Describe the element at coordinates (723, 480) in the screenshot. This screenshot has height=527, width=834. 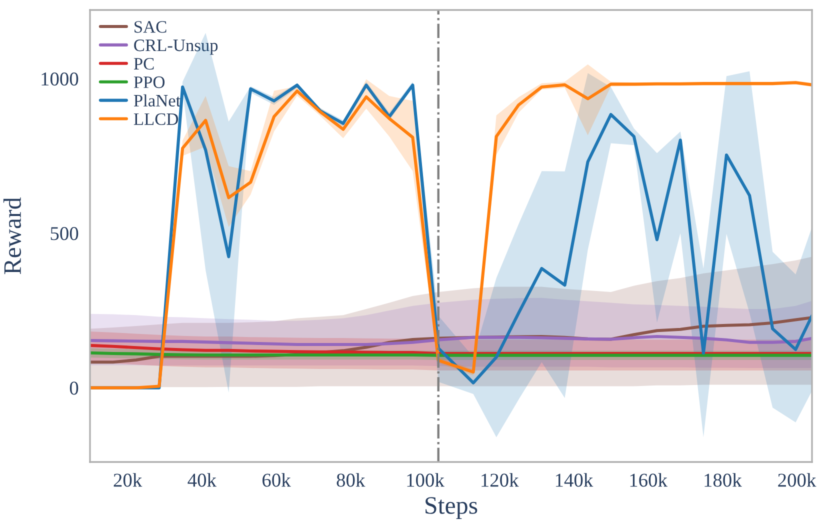
I see `x-tick-label: 180k` at that location.